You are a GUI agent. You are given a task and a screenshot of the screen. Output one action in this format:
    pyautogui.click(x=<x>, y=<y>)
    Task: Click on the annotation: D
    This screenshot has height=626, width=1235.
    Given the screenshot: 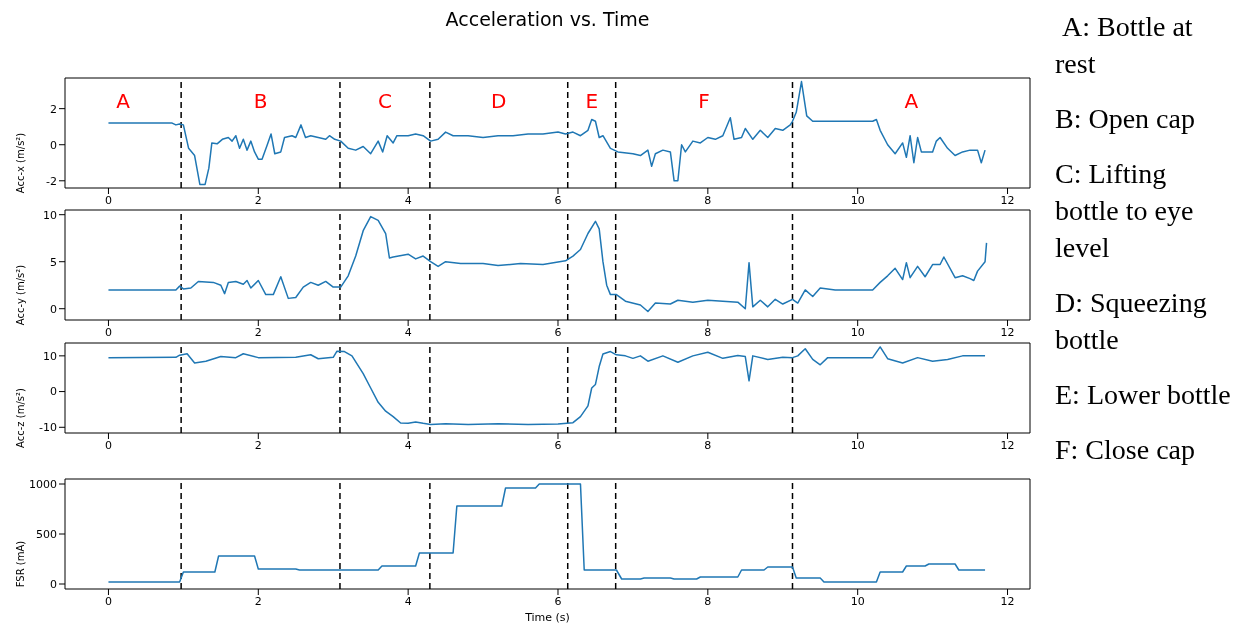 What is the action you would take?
    pyautogui.click(x=499, y=101)
    